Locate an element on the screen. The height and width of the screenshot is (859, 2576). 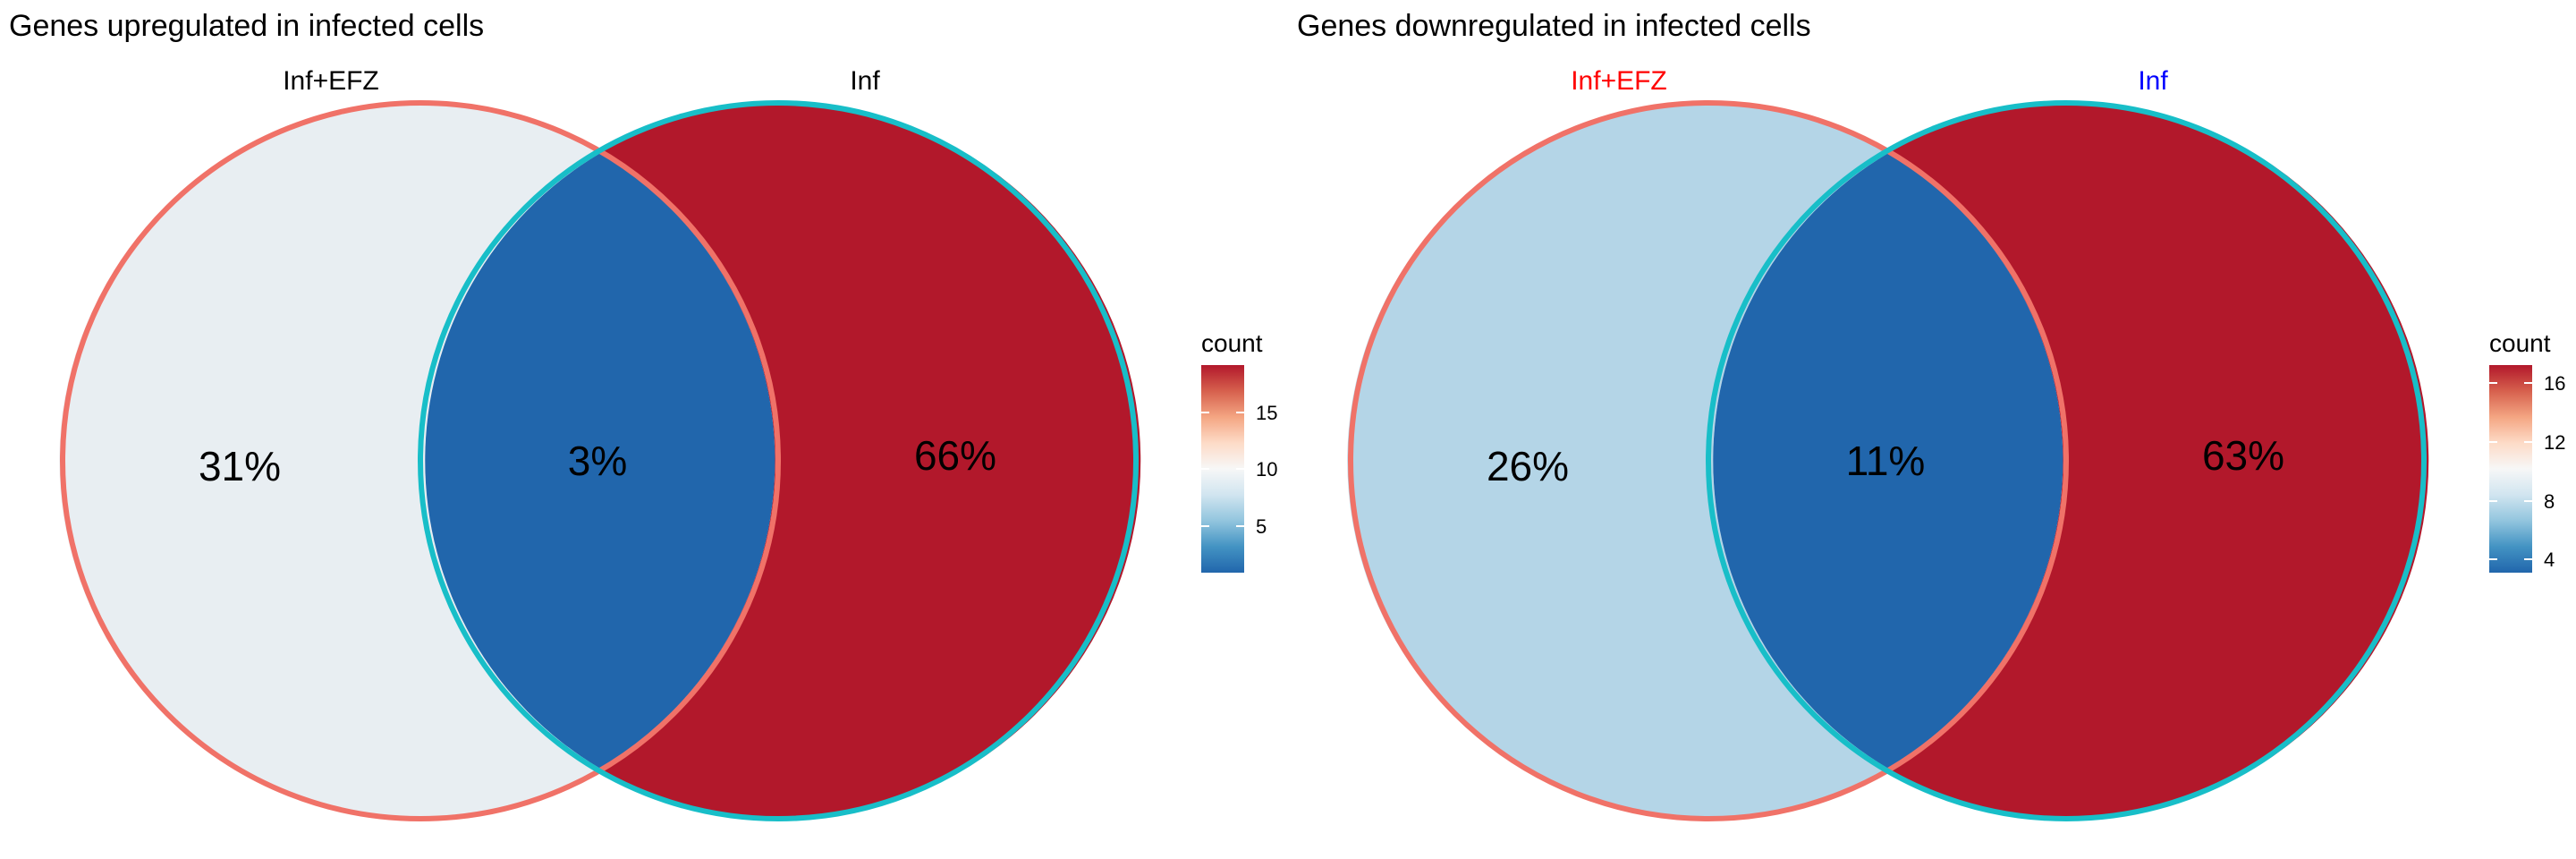
legend-tick-label: 15 is located at coordinates (1266, 413).